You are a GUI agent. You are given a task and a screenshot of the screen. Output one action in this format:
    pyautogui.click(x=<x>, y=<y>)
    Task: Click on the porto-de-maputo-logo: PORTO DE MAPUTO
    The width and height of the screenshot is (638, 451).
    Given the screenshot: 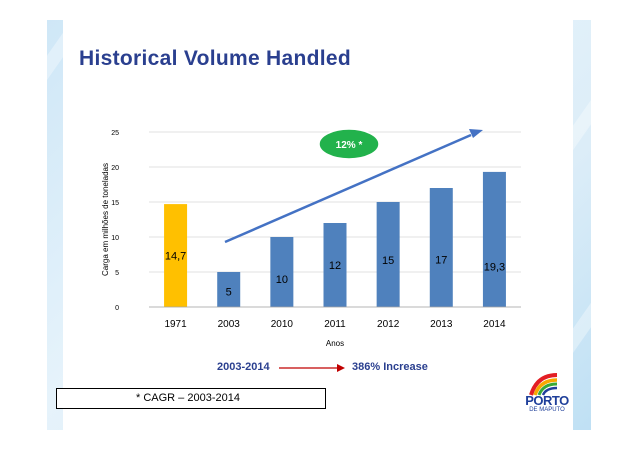 What is the action you would take?
    pyautogui.click(x=547, y=394)
    